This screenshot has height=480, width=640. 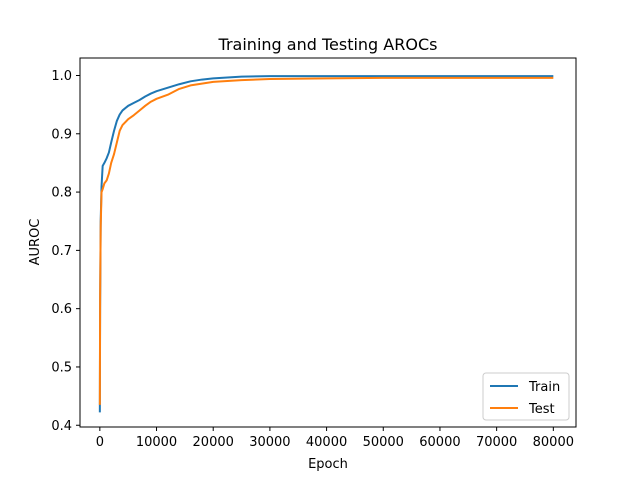 I want to click on y-axis-label: AUROC, so click(x=35, y=242).